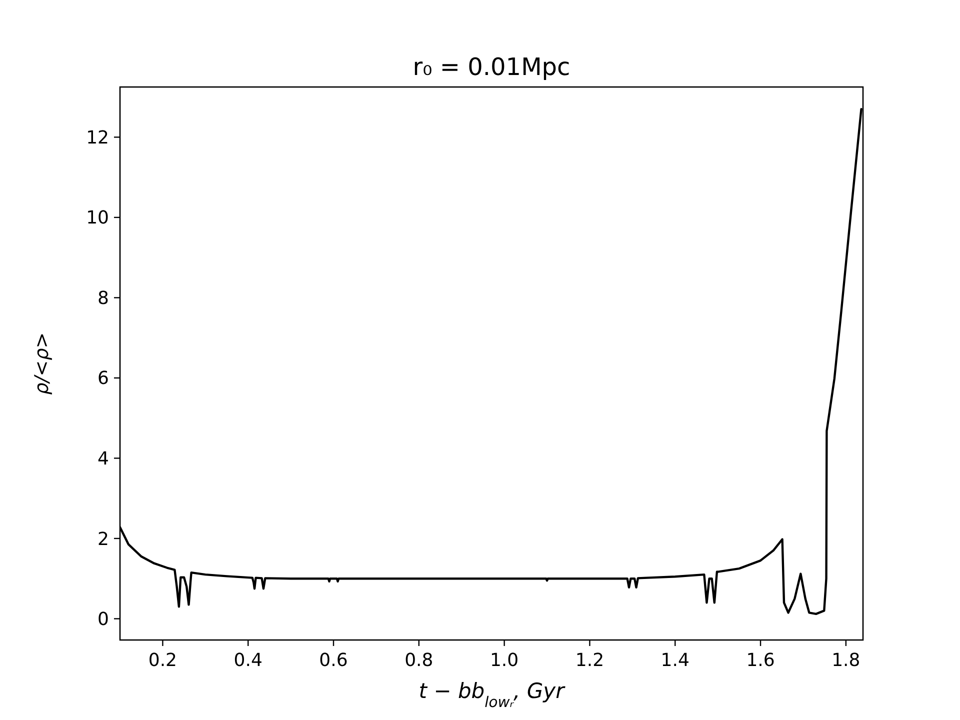 The width and height of the screenshot is (960, 720). What do you see at coordinates (103, 539) in the screenshot?
I see `y-tick-label: 2` at bounding box center [103, 539].